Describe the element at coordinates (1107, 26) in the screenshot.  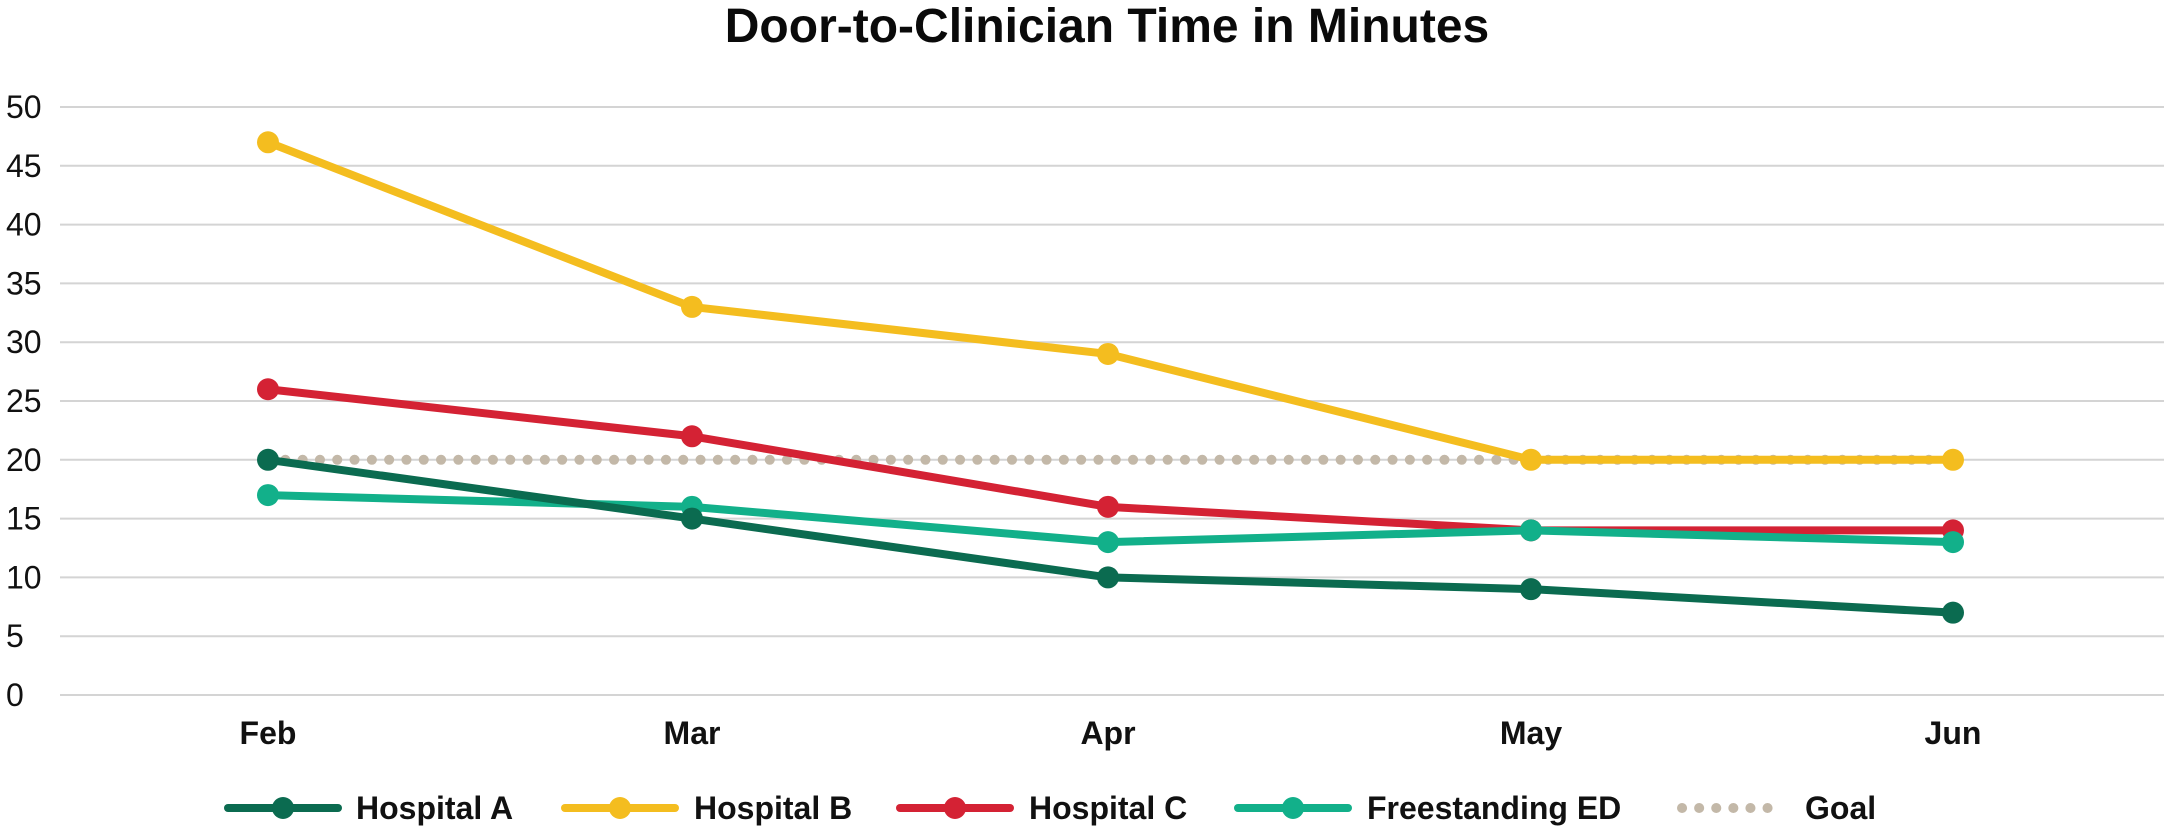
I see `chart-title: Door-to-Clinician Time in Minutes` at that location.